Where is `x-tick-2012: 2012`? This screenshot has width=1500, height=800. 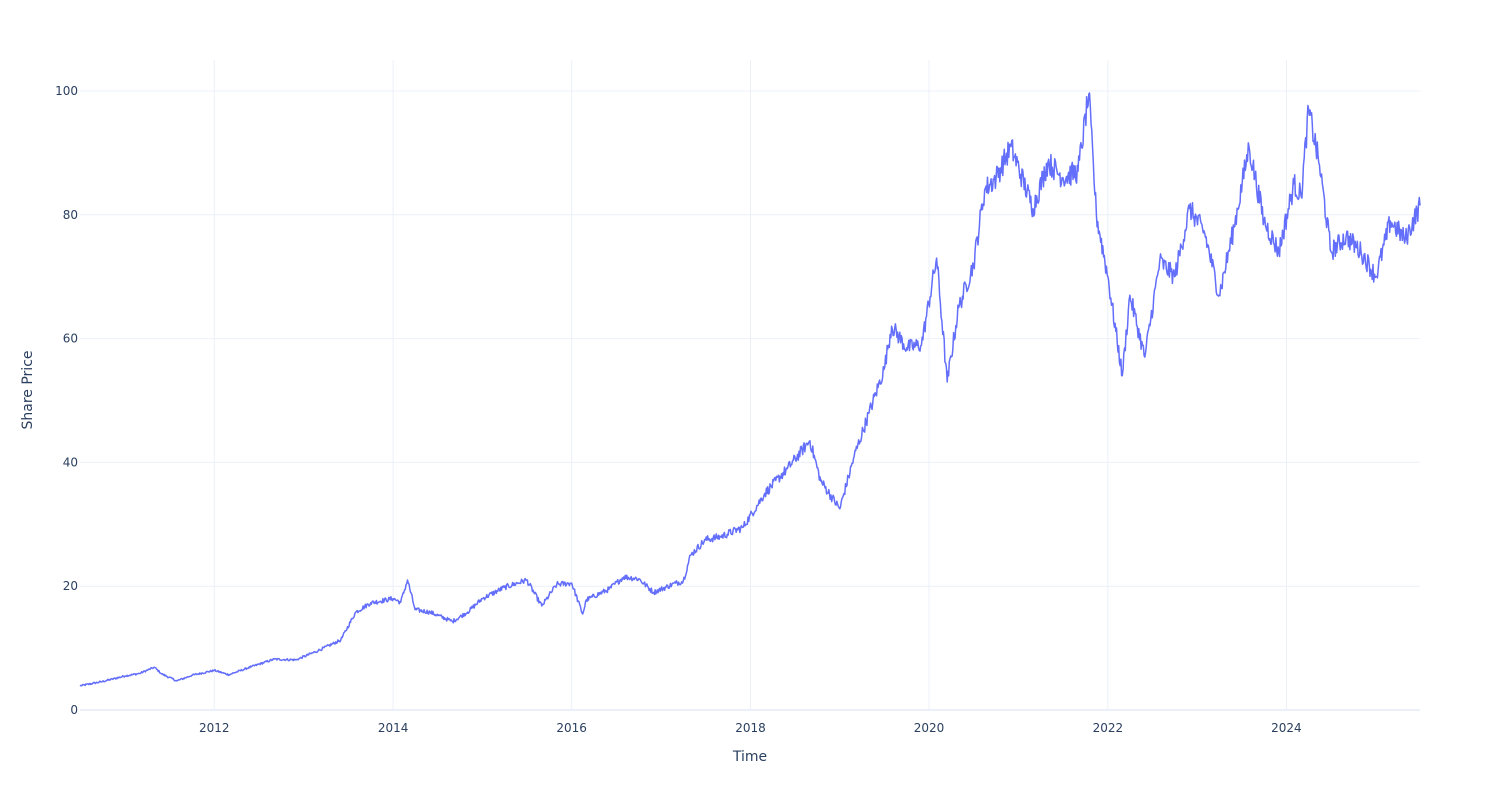 x-tick-2012: 2012 is located at coordinates (214, 728).